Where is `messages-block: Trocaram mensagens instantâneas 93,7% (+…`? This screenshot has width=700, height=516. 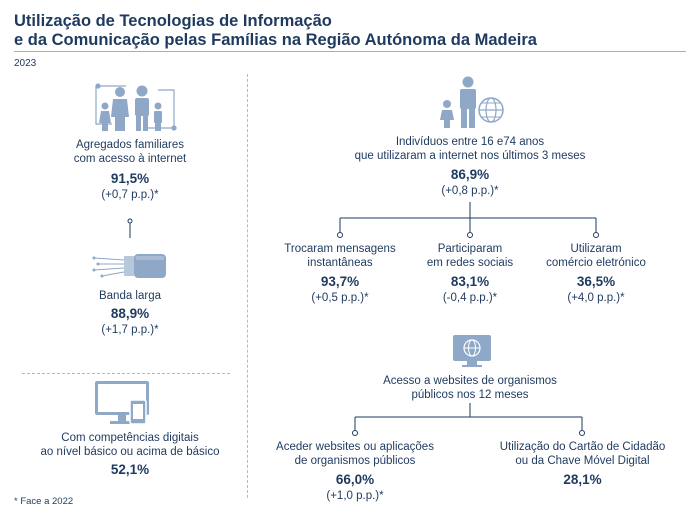 messages-block: Trocaram mensagens instantâneas 93,7% (+… is located at coordinates (340, 274).